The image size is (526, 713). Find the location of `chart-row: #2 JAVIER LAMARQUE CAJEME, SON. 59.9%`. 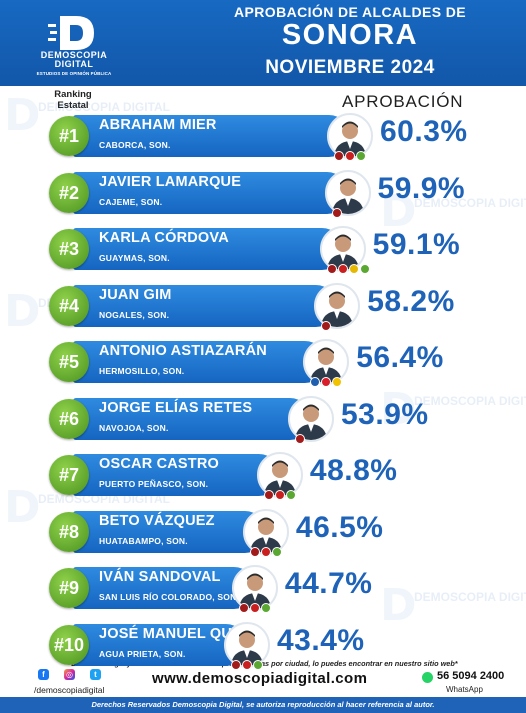

chart-row: #2 JAVIER LAMARQUE CAJEME, SON. 59.9% is located at coordinates (263, 193).